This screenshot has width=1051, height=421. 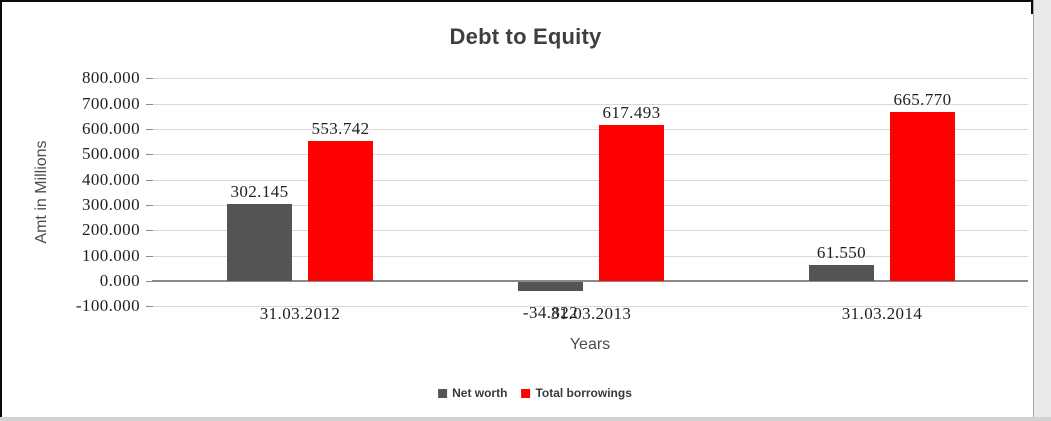 I want to click on chart-top-border, so click(x=516, y=1).